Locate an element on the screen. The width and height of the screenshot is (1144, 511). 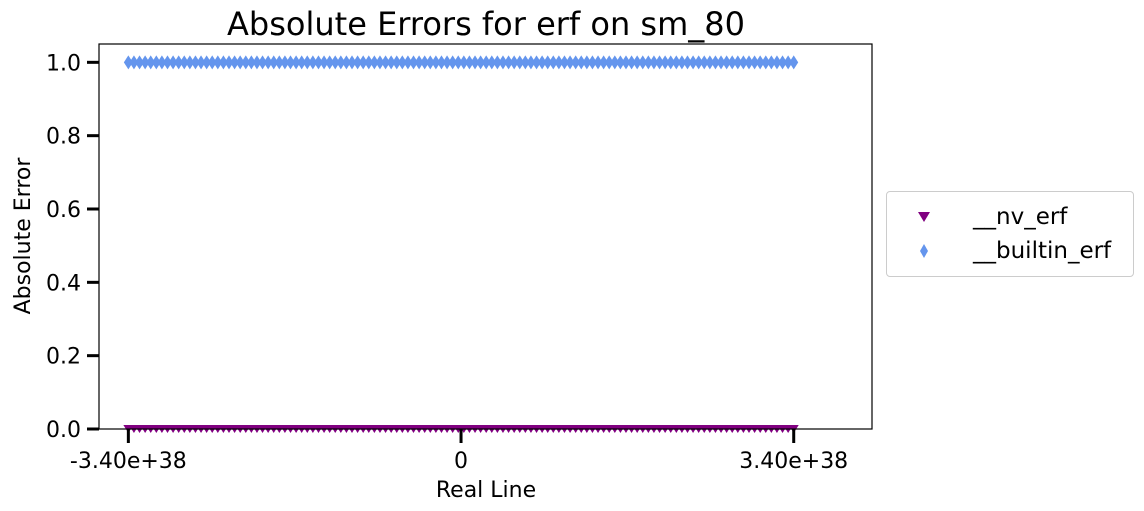
legend: __nv_erf __builtin_erf is located at coordinates (1010, 234).